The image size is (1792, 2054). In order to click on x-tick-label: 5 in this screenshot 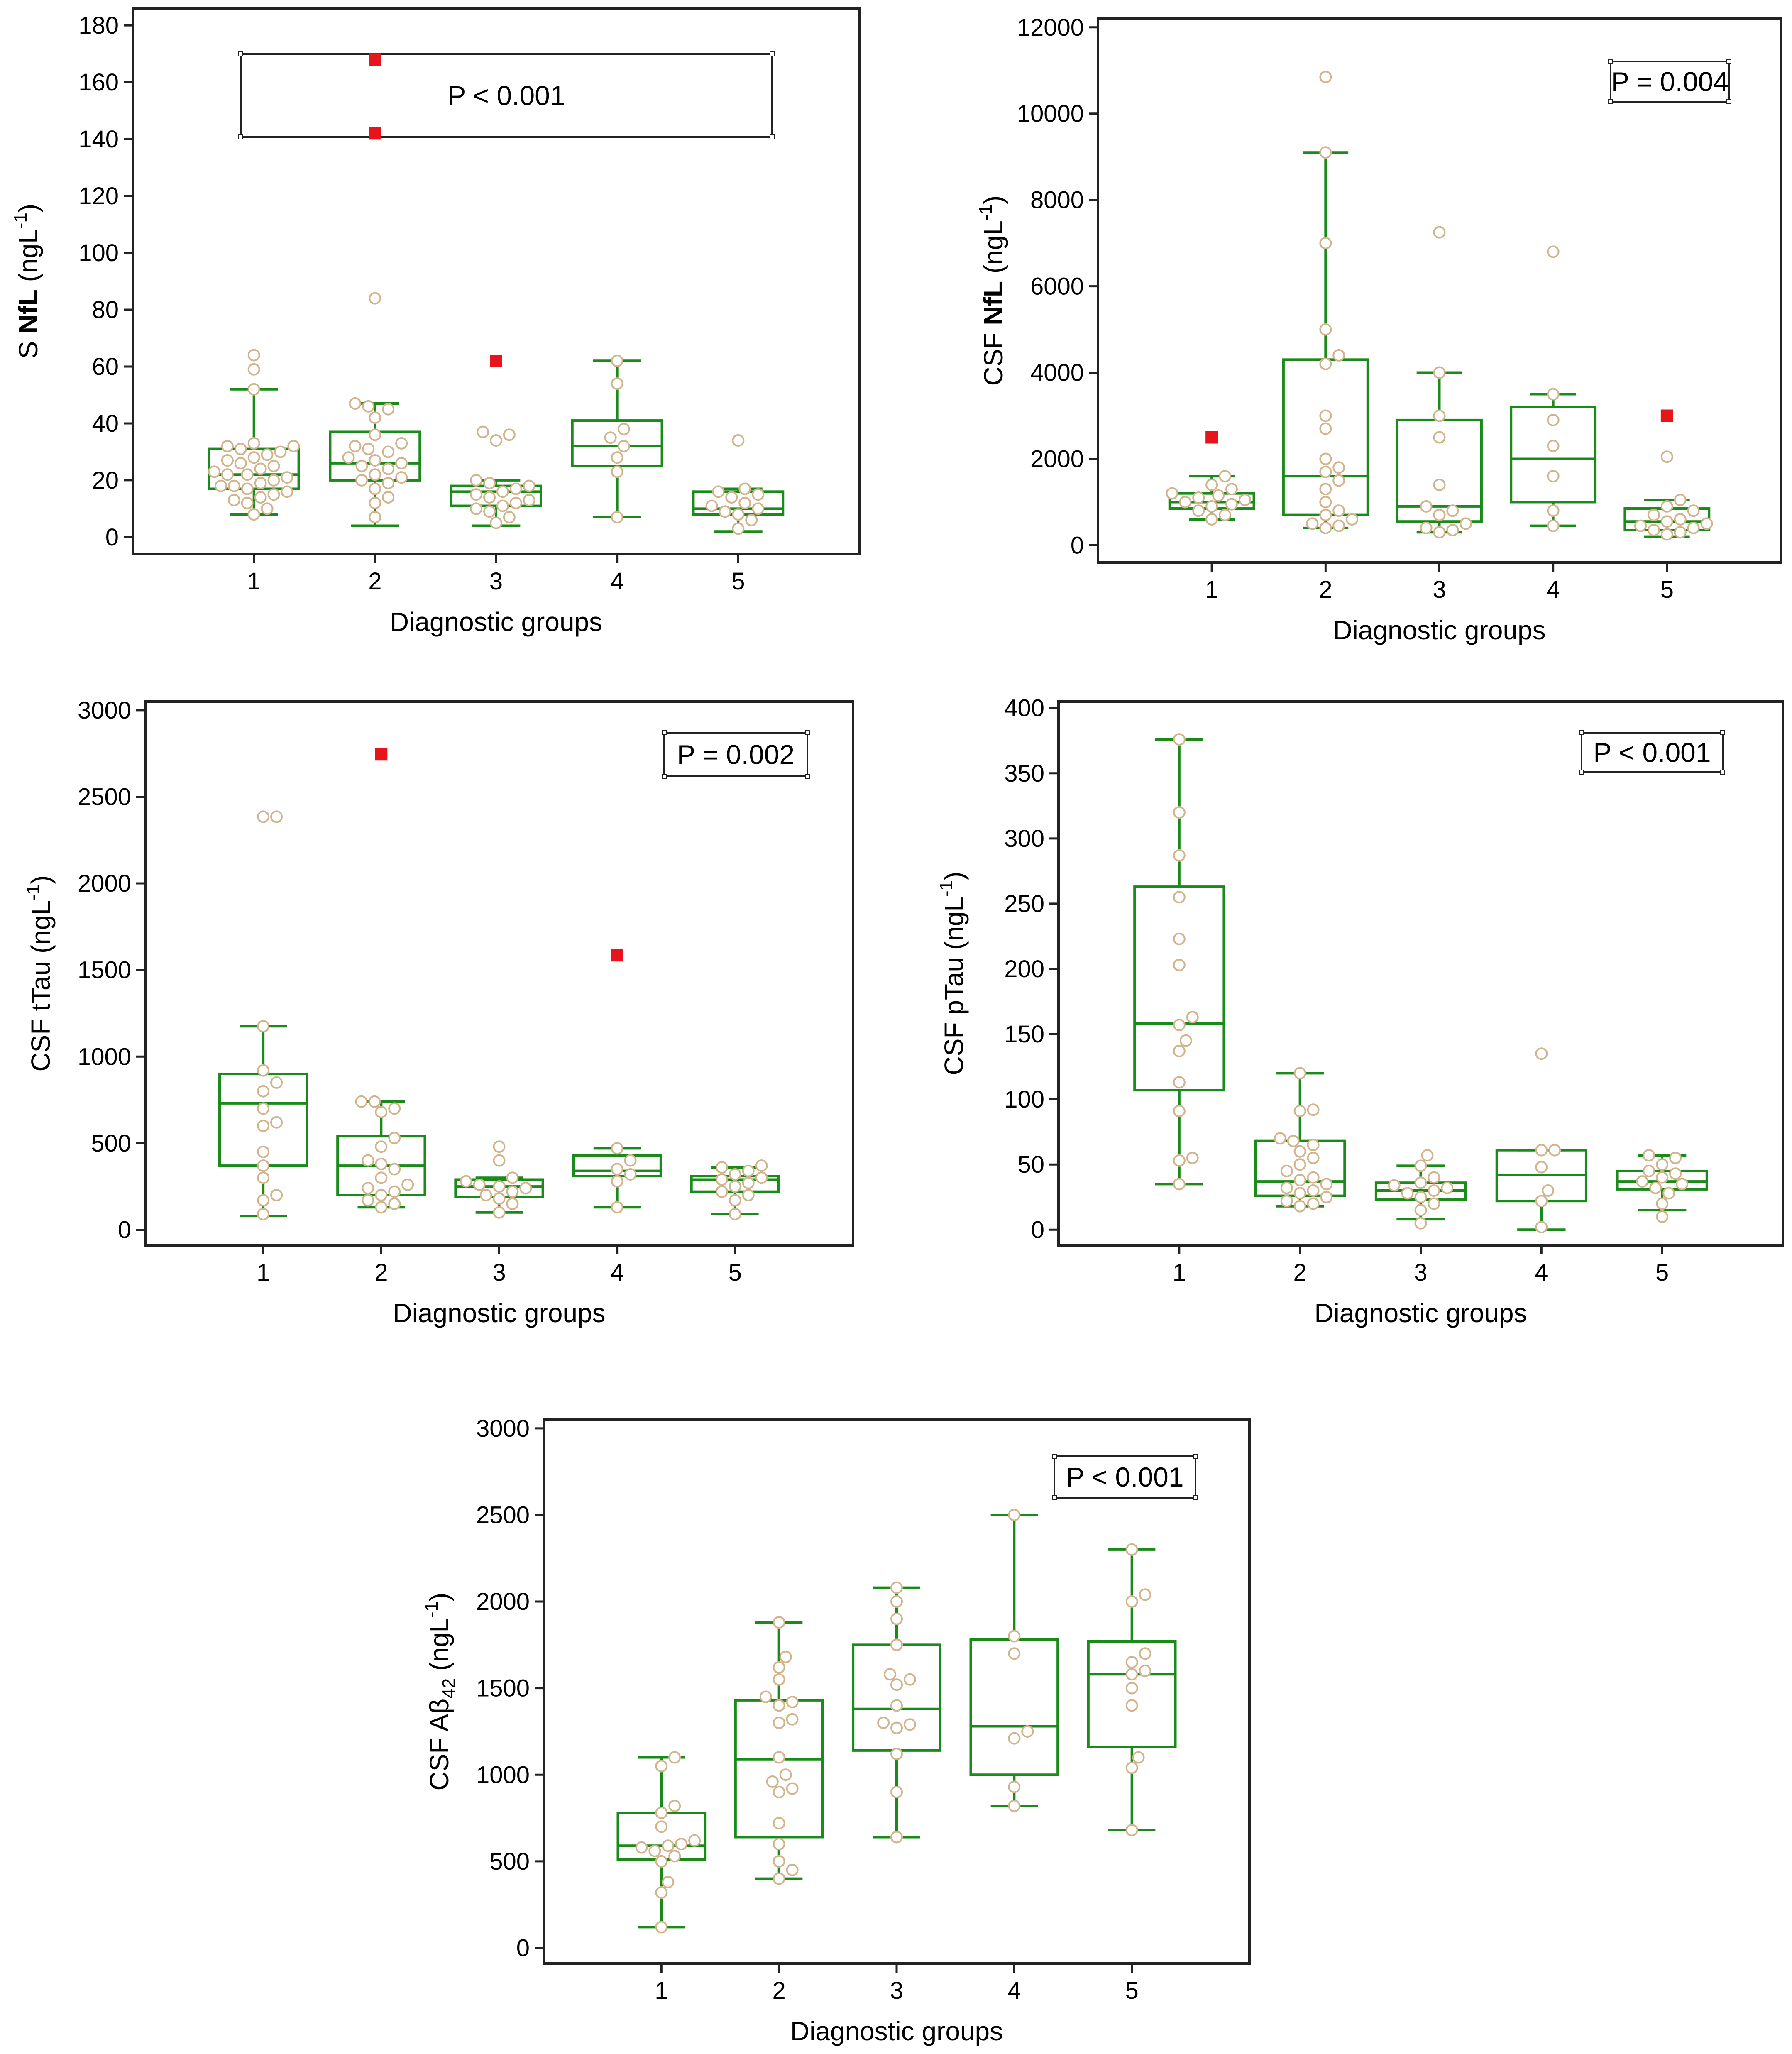, I will do `click(735, 1272)`.